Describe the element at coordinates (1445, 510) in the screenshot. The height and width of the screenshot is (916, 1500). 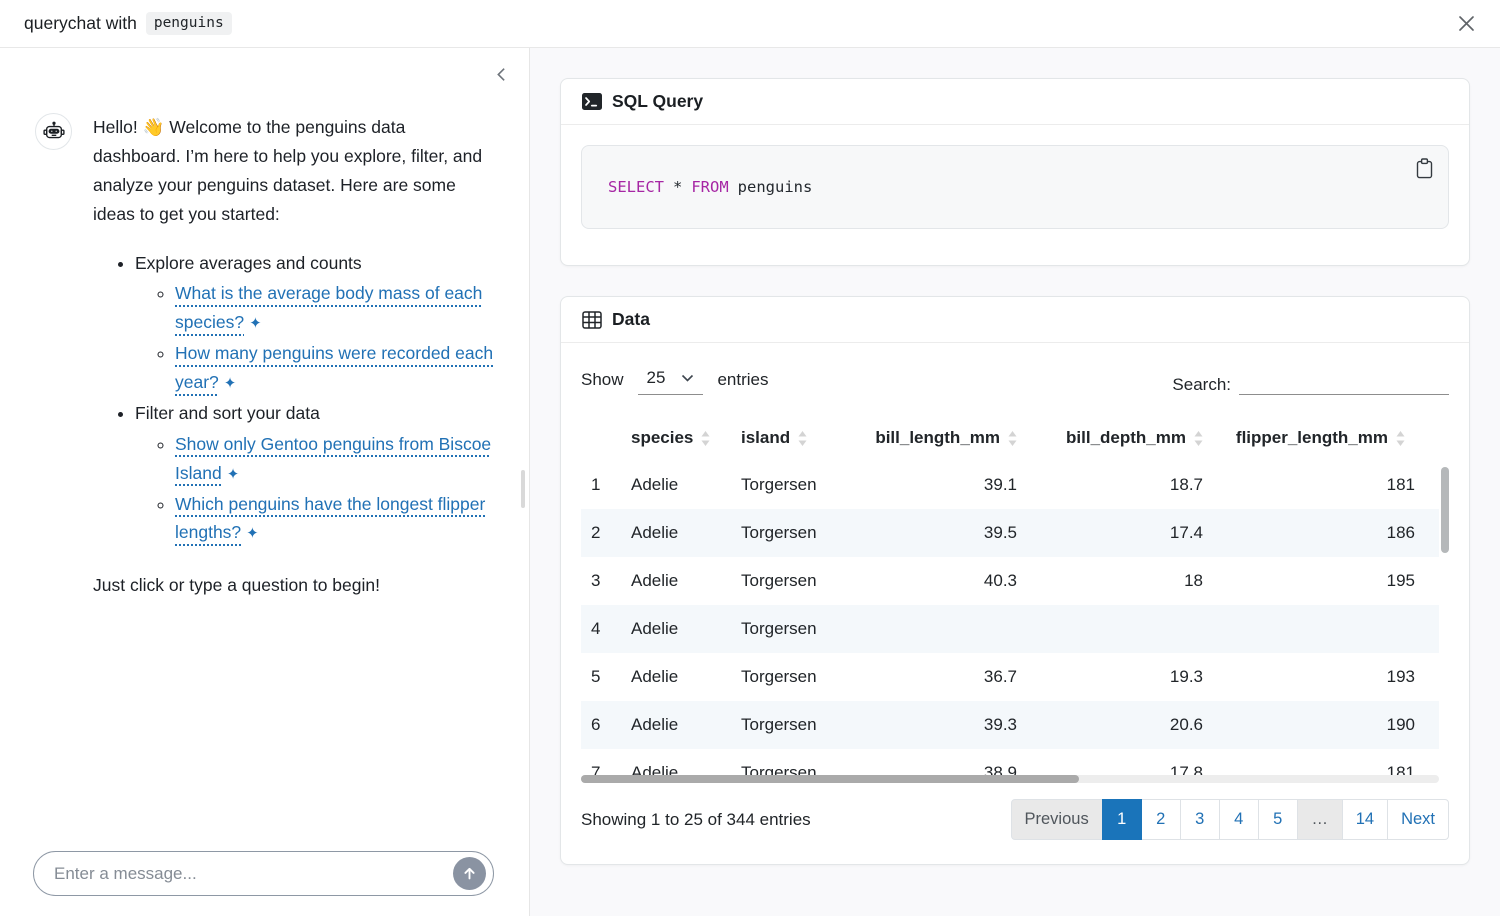
I see `vertical-scrollbar-thumb` at that location.